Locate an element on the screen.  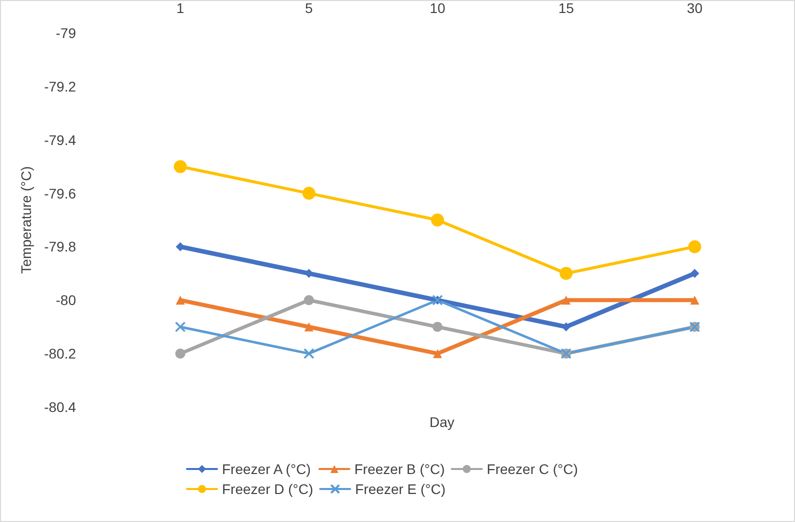
legend-label: Freezer D (°C) is located at coordinates (268, 489).